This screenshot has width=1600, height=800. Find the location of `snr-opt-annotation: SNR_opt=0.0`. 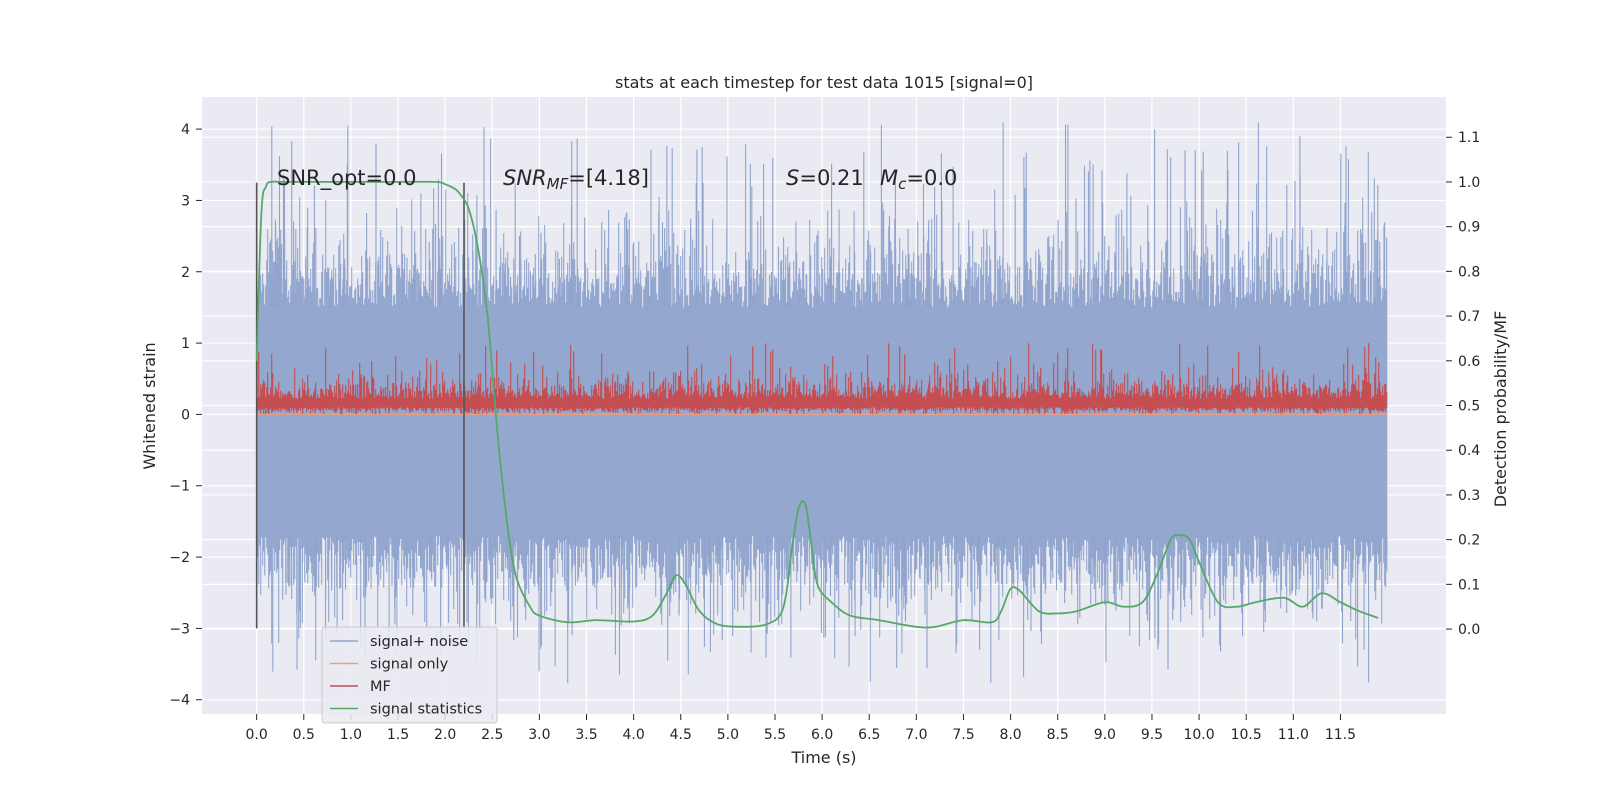

snr-opt-annotation: SNR_opt=0.0 is located at coordinates (347, 178).